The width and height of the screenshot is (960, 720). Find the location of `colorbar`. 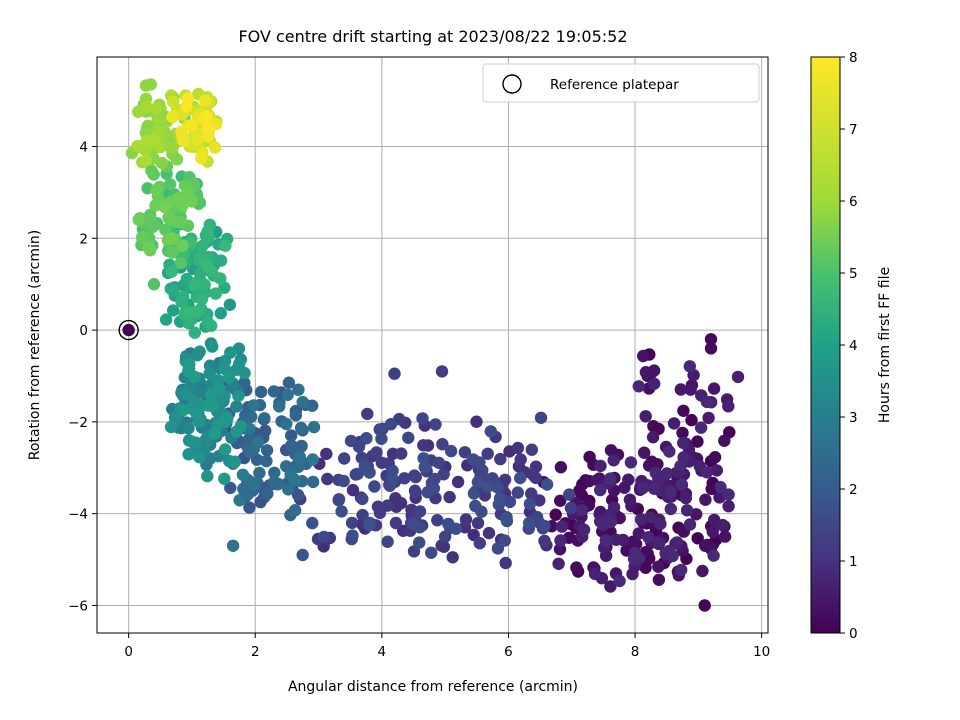

colorbar is located at coordinates (825, 345).